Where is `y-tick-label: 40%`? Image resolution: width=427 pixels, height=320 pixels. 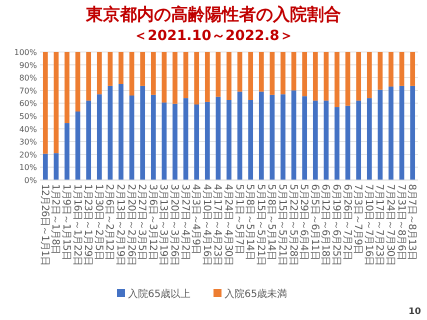 y-tick-label: 40% is located at coordinates (28, 129).